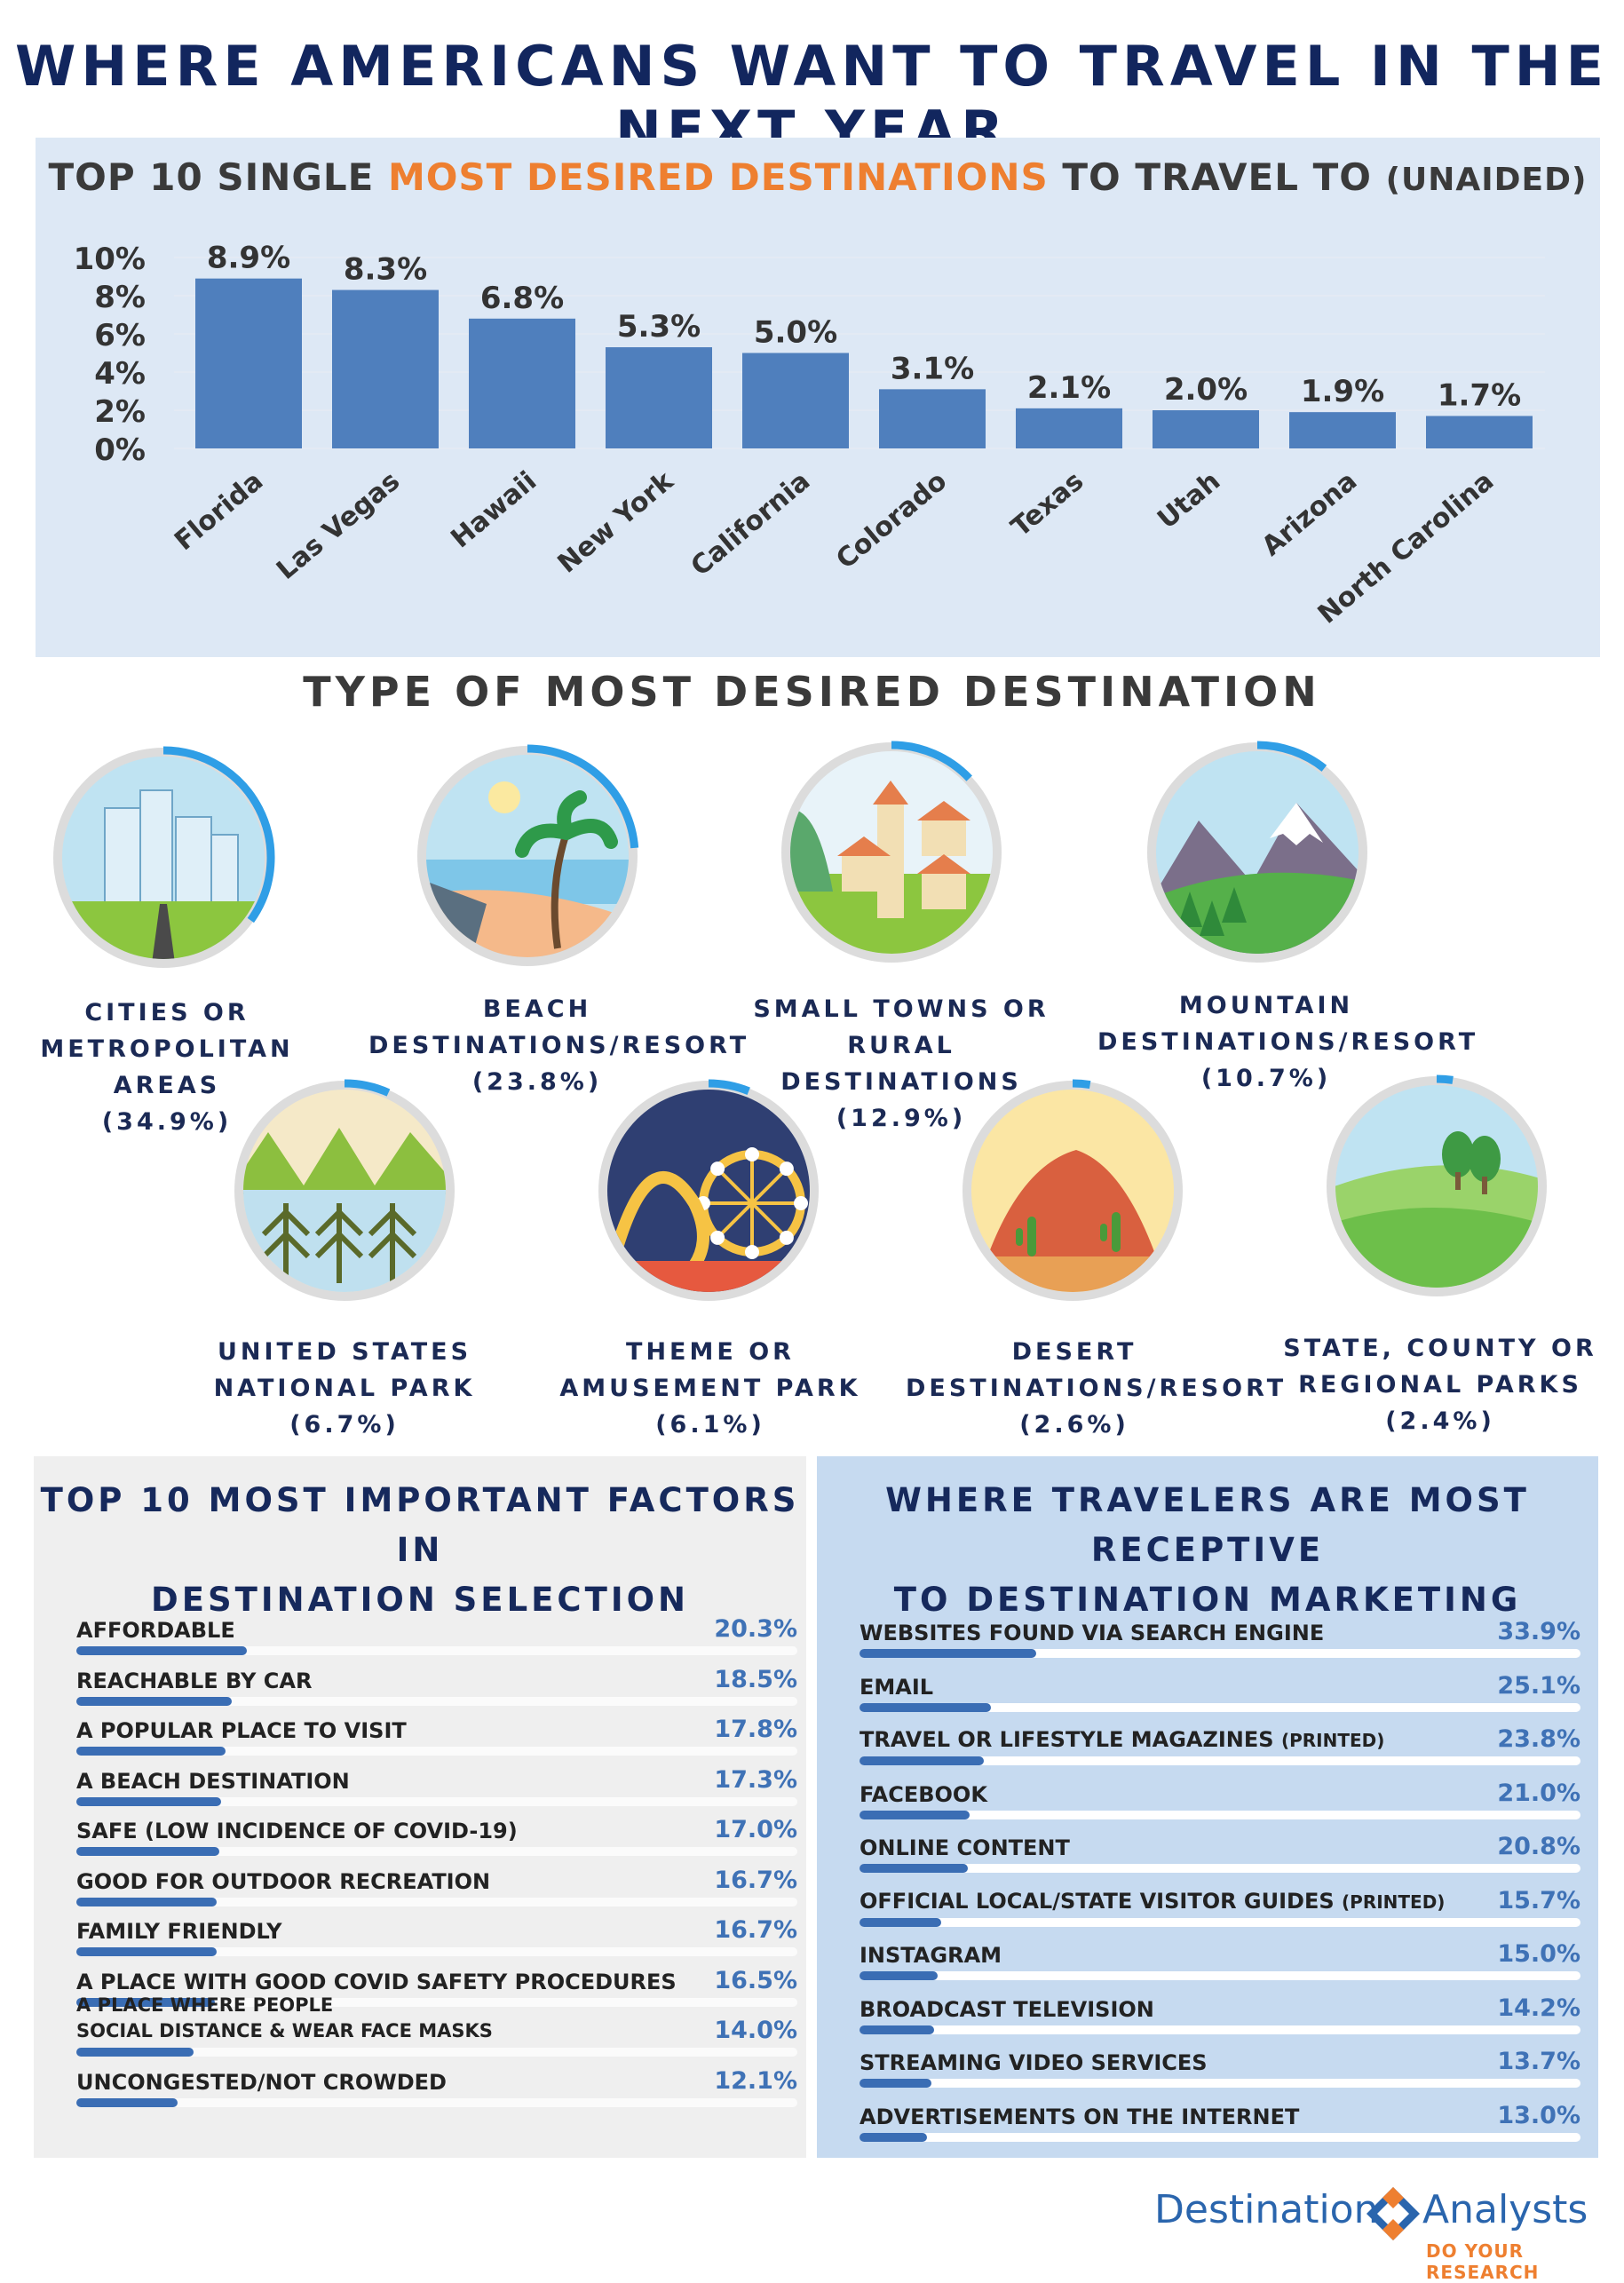  Describe the element at coordinates (1440, 1384) in the screenshot. I see `type-label: STATE, COUNTY OR REGIONAL PARKS (2.4%)` at that location.